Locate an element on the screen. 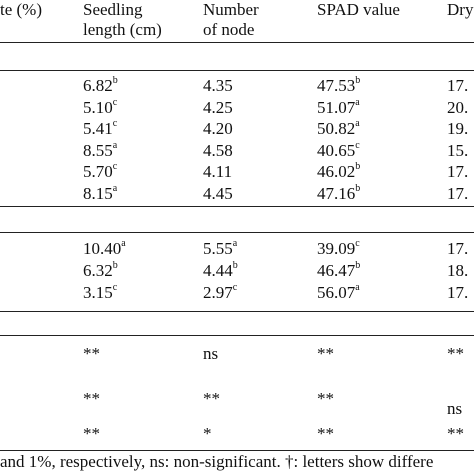 This screenshot has height=474, width=474. seedling-length-cell-value: 10.40 is located at coordinates (102, 248).